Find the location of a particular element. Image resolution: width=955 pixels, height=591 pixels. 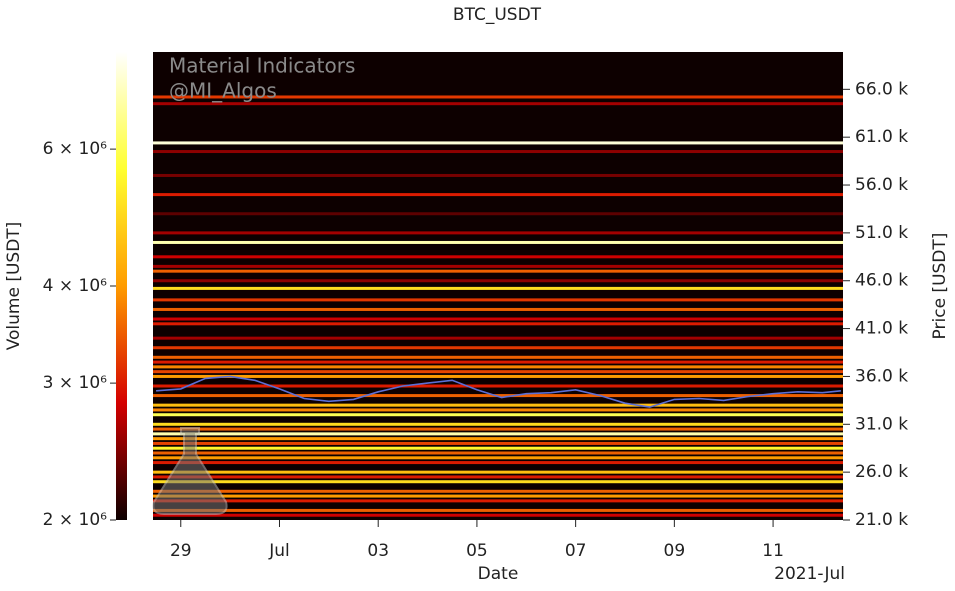

colorbar-label: Volume [USDT] is located at coordinates (14, 286).